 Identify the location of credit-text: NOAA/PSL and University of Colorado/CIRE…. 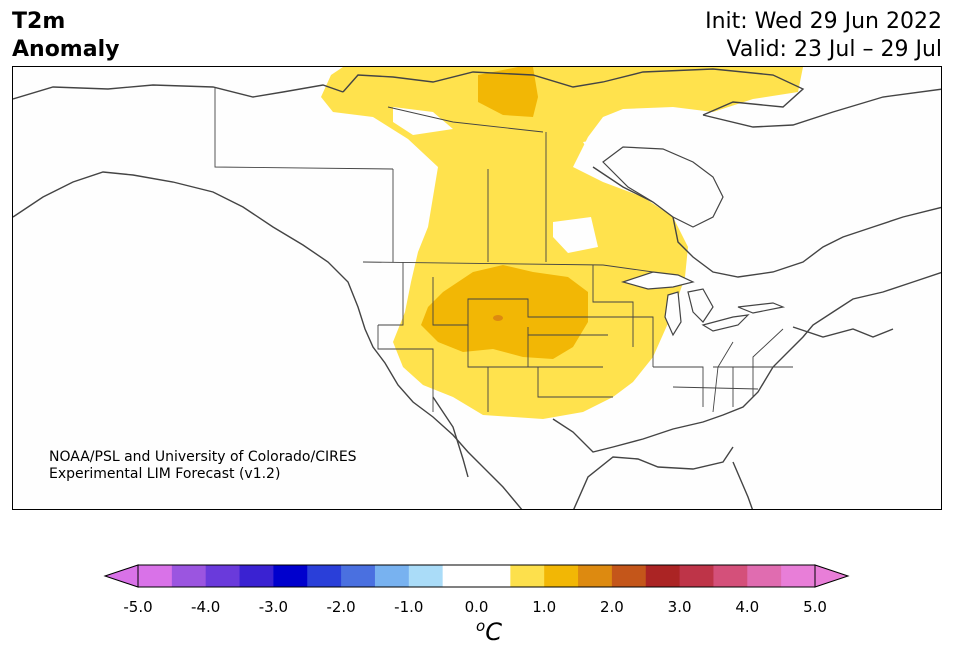
(203, 466).